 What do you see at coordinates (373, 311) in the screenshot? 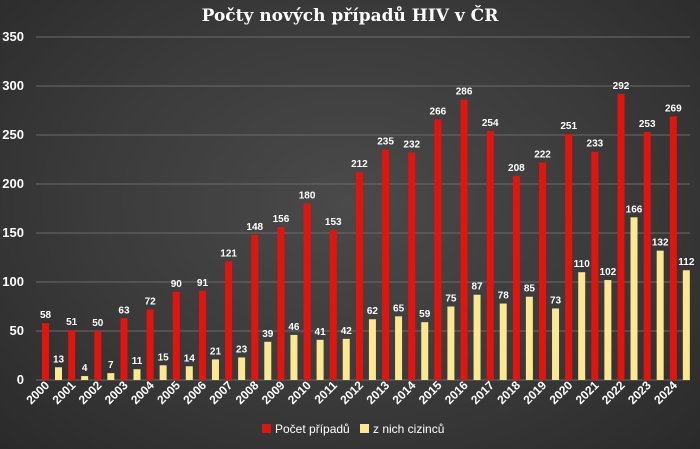
I see `data-label-foreigners: 62` at bounding box center [373, 311].